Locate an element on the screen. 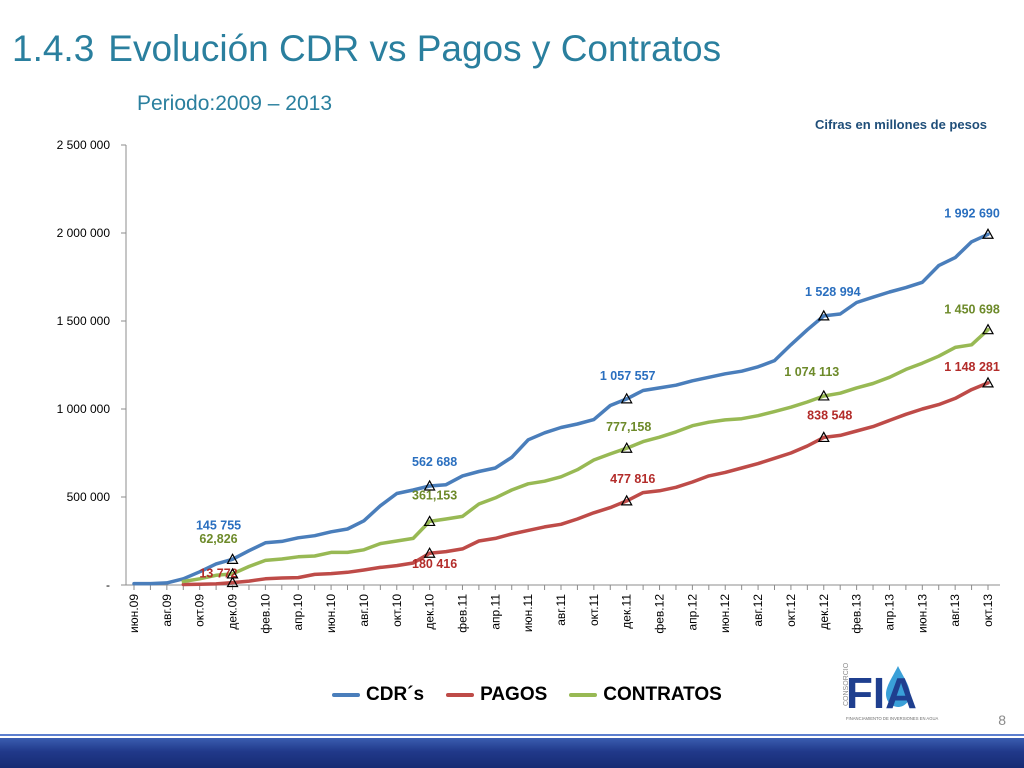 The height and width of the screenshot is (768, 1024). x-tick-label: фев.13 is located at coordinates (857, 614).